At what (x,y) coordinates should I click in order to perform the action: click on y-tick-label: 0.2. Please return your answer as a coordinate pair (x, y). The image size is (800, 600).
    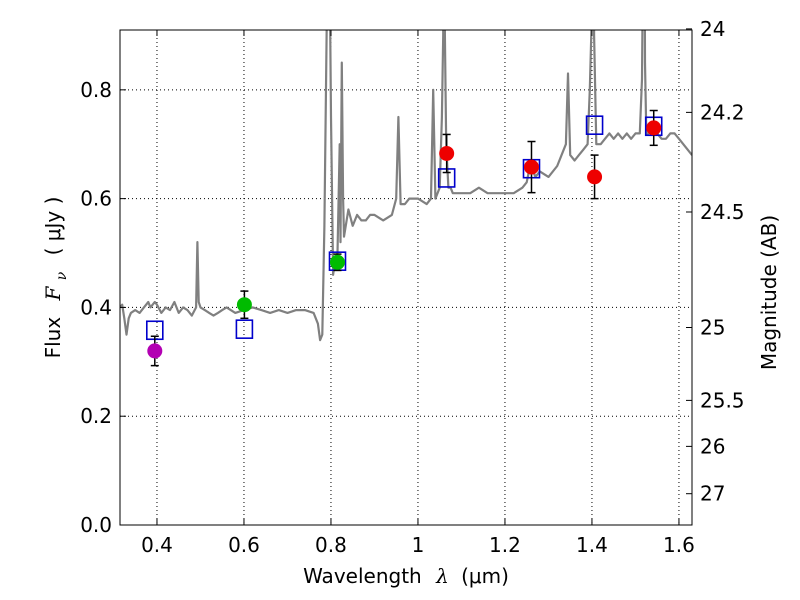
    Looking at the image, I should click on (96, 416).